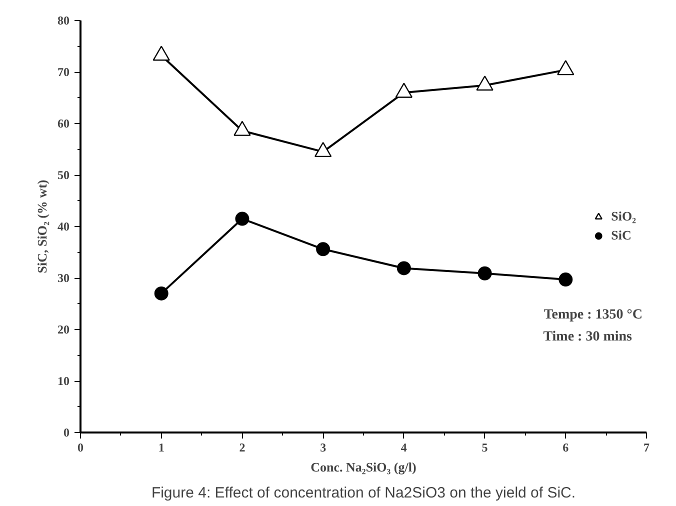 The width and height of the screenshot is (676, 506). I want to click on legend-label: SiC, so click(621, 236).